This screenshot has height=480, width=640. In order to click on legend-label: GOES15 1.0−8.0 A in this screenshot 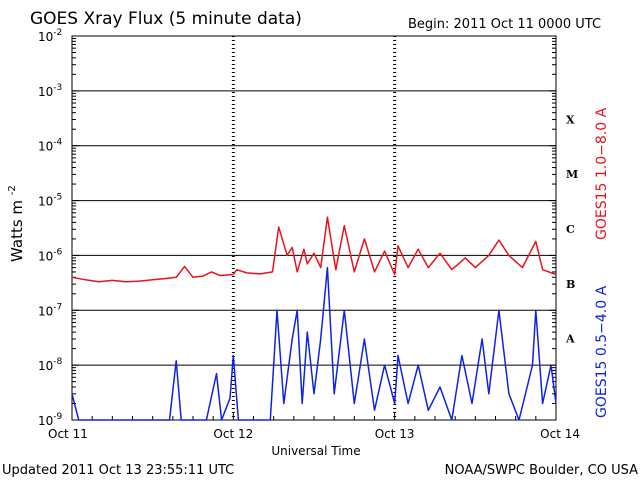, I will do `click(602, 173)`.